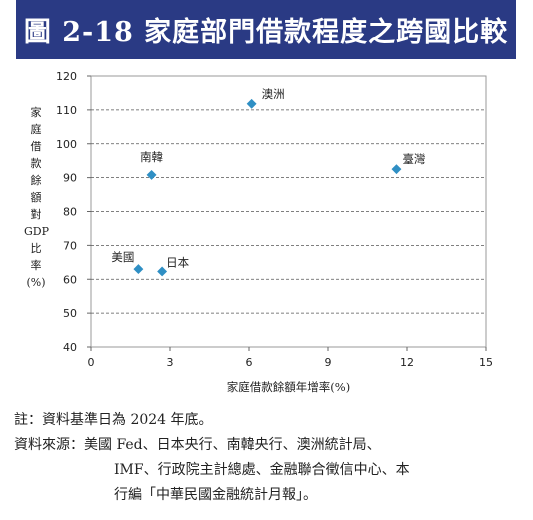  I want to click on chart-title: 圖 2-18 家庭部門借款程度之跨國比較, so click(266, 29).